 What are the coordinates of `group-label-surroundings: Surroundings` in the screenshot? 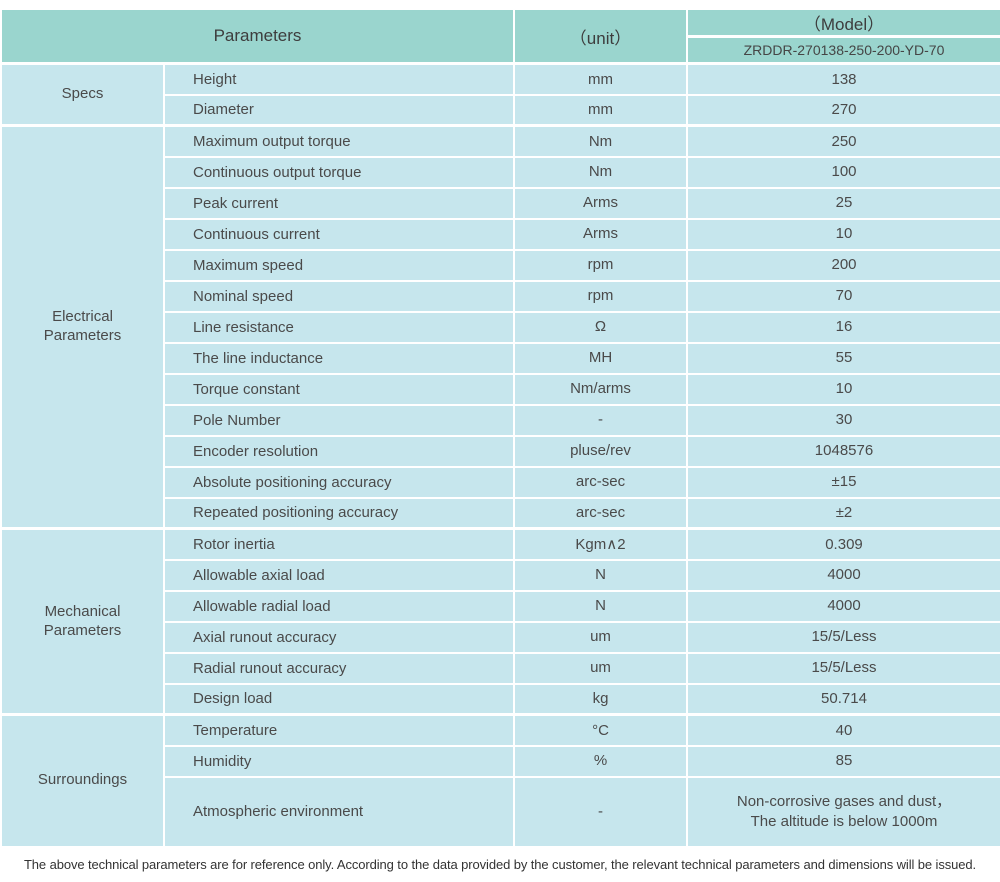 It's located at (82, 780).